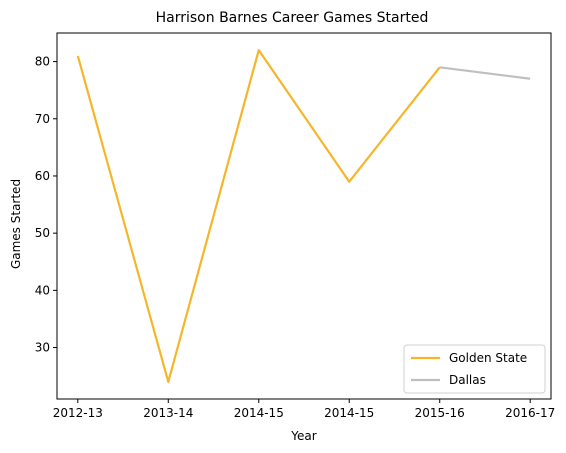  Describe the element at coordinates (42, 62) in the screenshot. I see `y-tick-label: 80` at that location.